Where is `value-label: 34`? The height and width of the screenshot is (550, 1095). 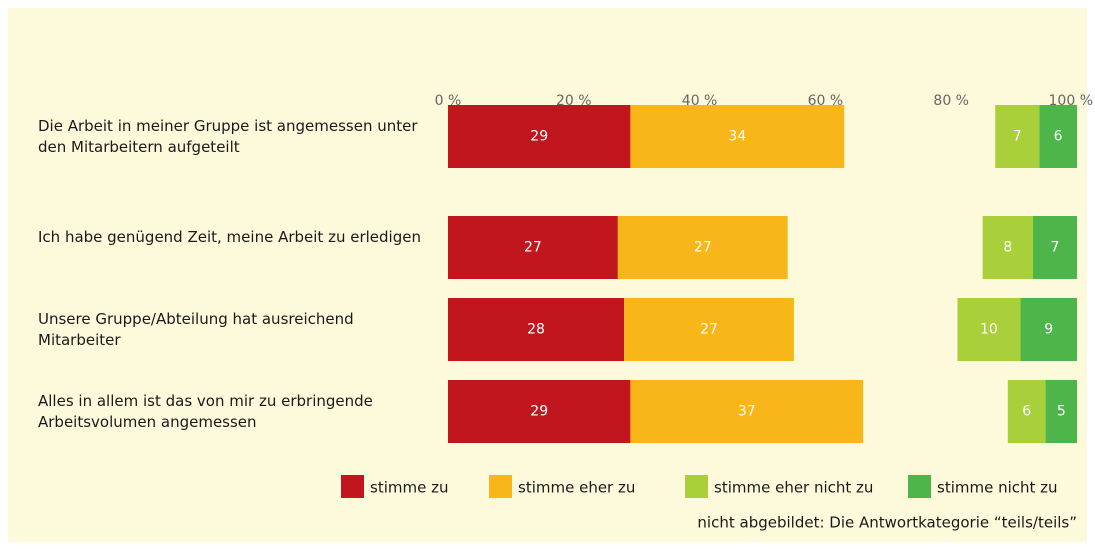
value-label: 34 is located at coordinates (737, 137).